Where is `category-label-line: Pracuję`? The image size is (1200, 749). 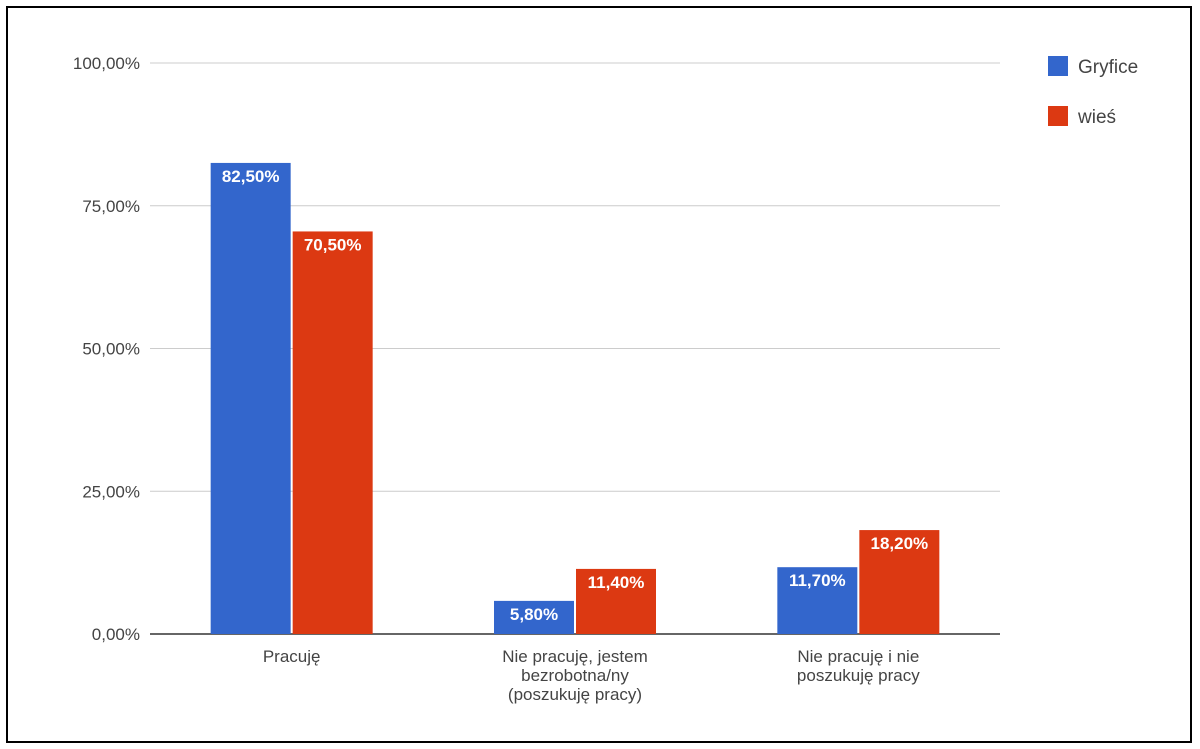 category-label-line: Pracuję is located at coordinates (292, 656).